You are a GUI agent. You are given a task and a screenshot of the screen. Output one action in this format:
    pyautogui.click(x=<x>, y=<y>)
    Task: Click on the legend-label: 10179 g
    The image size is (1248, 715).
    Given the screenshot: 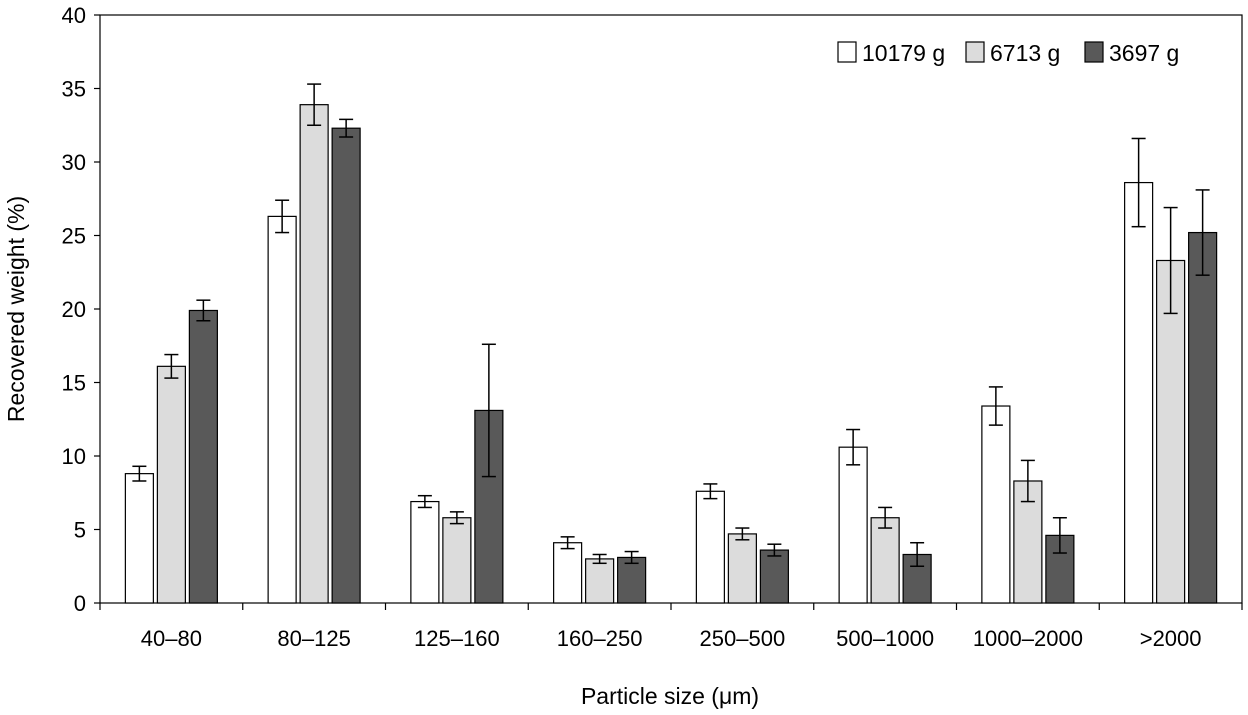 What is the action you would take?
    pyautogui.click(x=903, y=53)
    